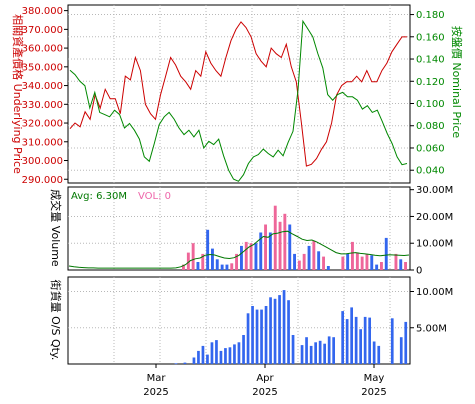 This screenshot has height=404, width=475. I want to click on left-tick-label: 380.000, so click(42, 11).